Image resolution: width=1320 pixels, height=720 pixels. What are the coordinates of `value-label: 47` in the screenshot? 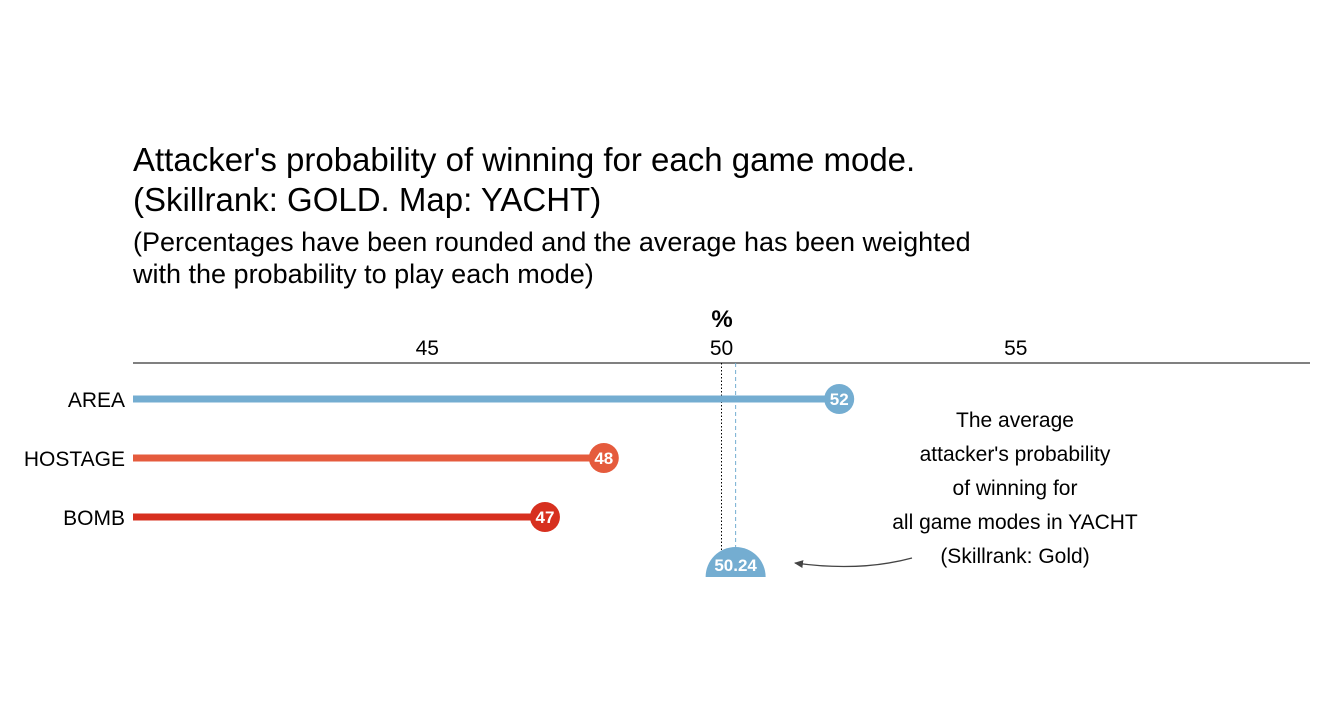 It's located at (544, 517).